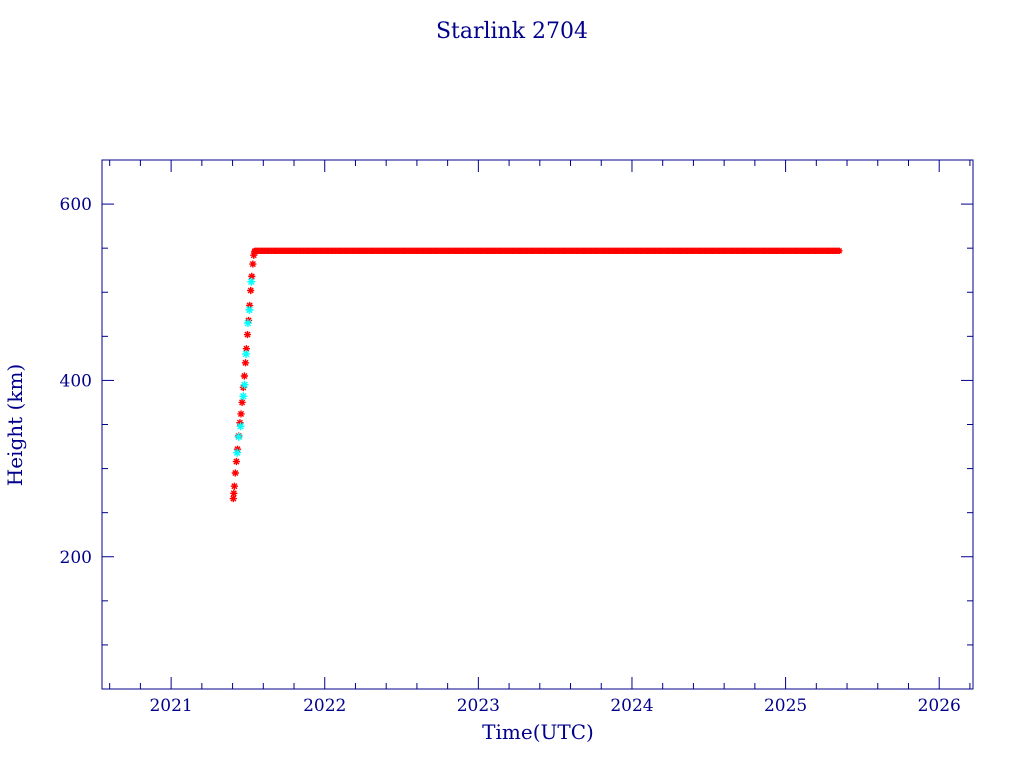  I want to click on x-tick-label: 2021, so click(170, 706).